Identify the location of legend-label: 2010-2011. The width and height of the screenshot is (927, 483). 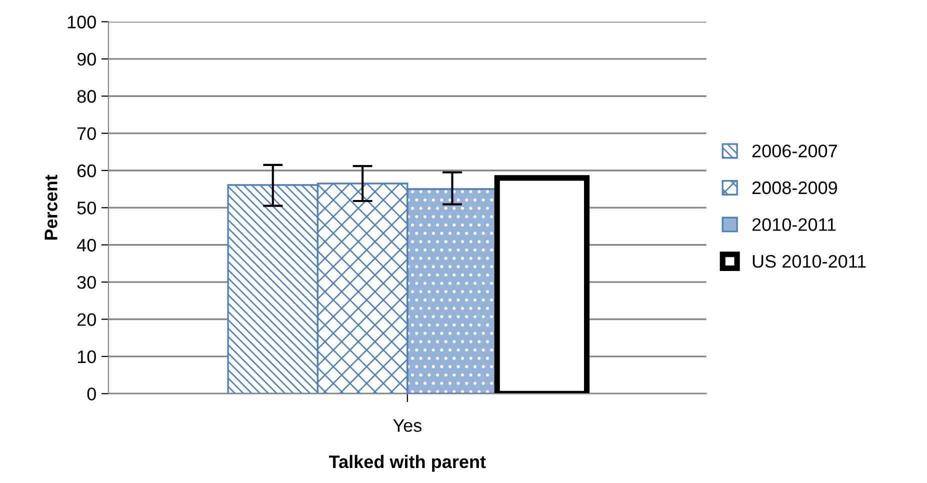
(794, 224).